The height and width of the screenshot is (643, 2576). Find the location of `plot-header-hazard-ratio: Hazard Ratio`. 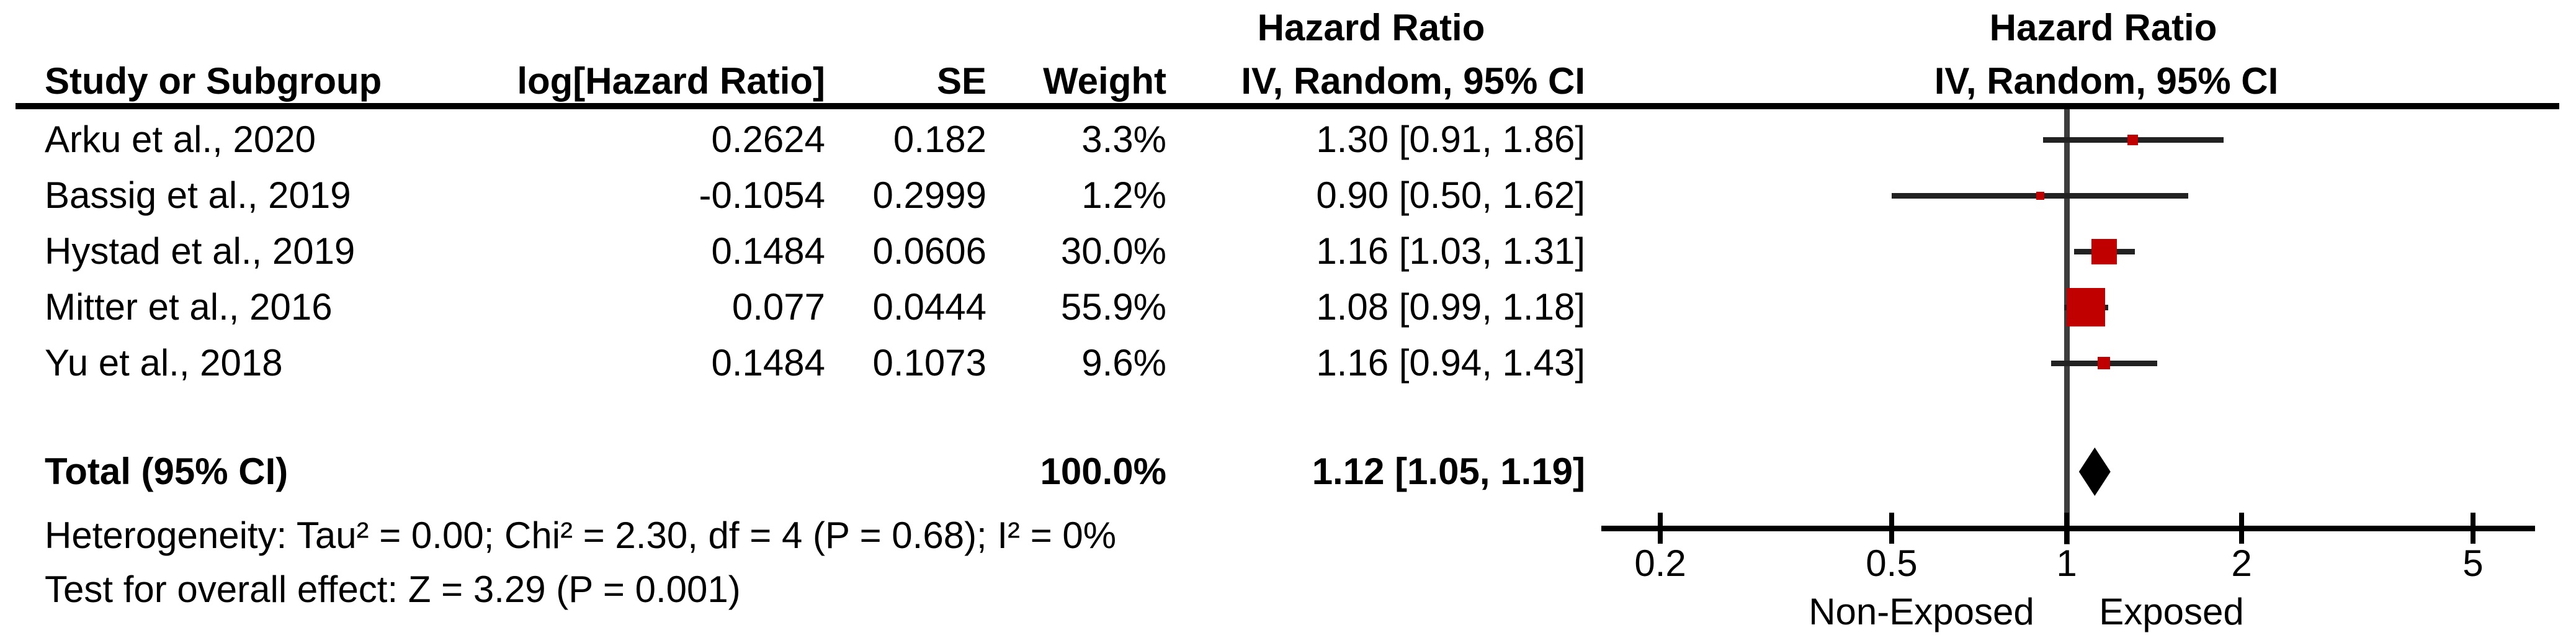

plot-header-hazard-ratio: Hazard Ratio is located at coordinates (2103, 27).